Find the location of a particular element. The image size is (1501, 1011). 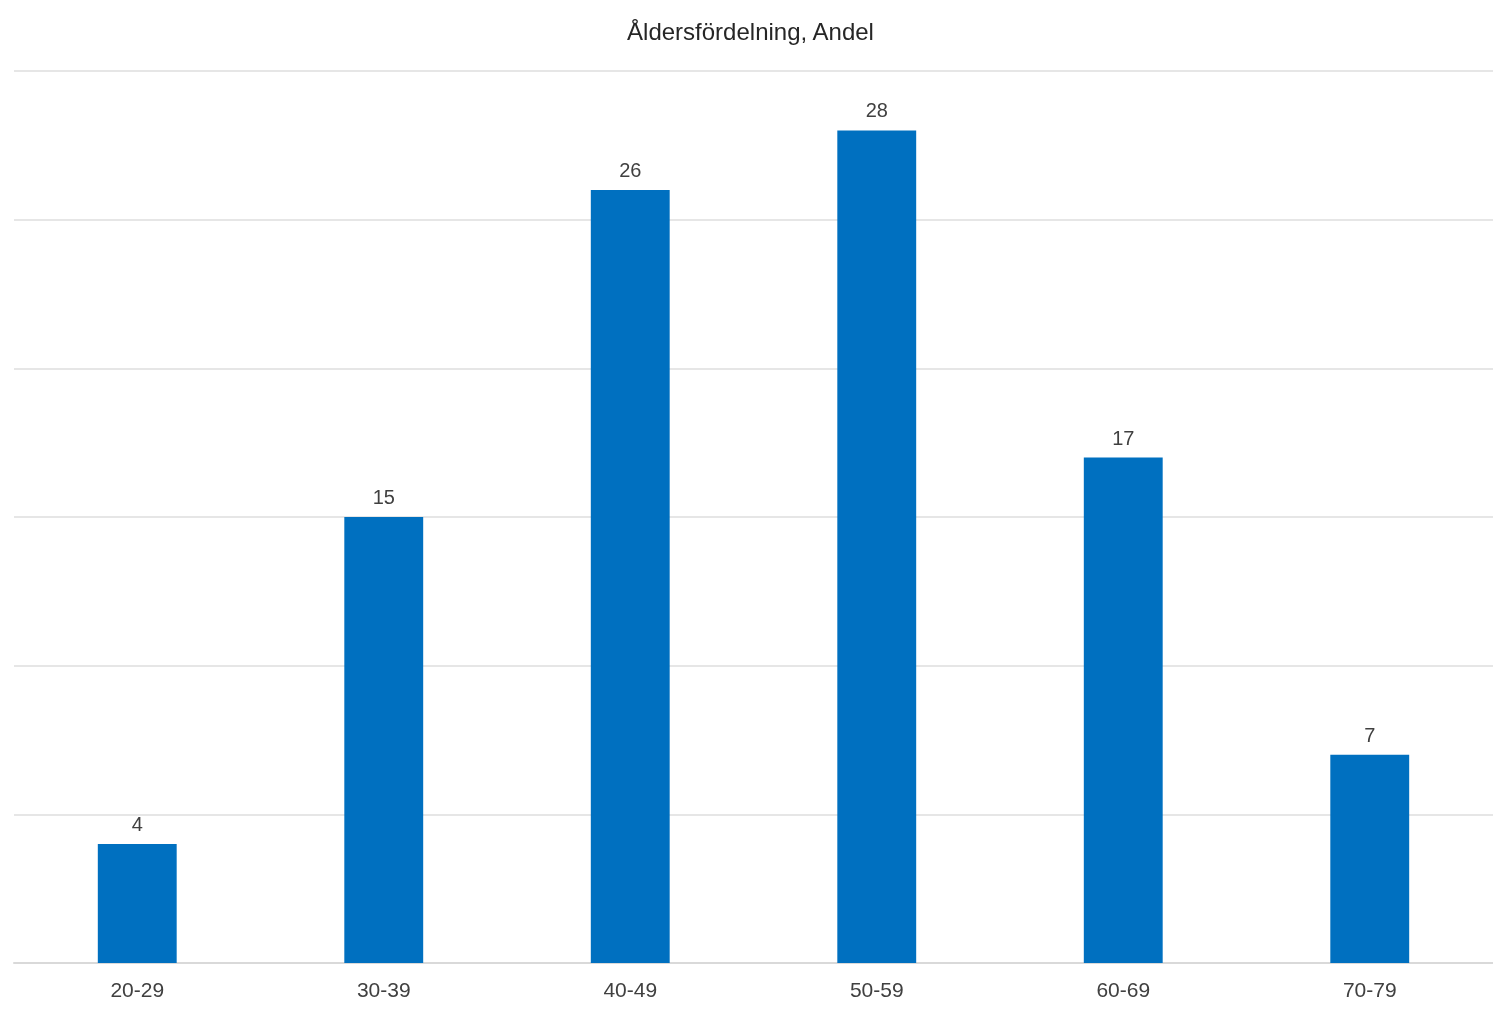

x-tick-label: 40-49 is located at coordinates (630, 989).